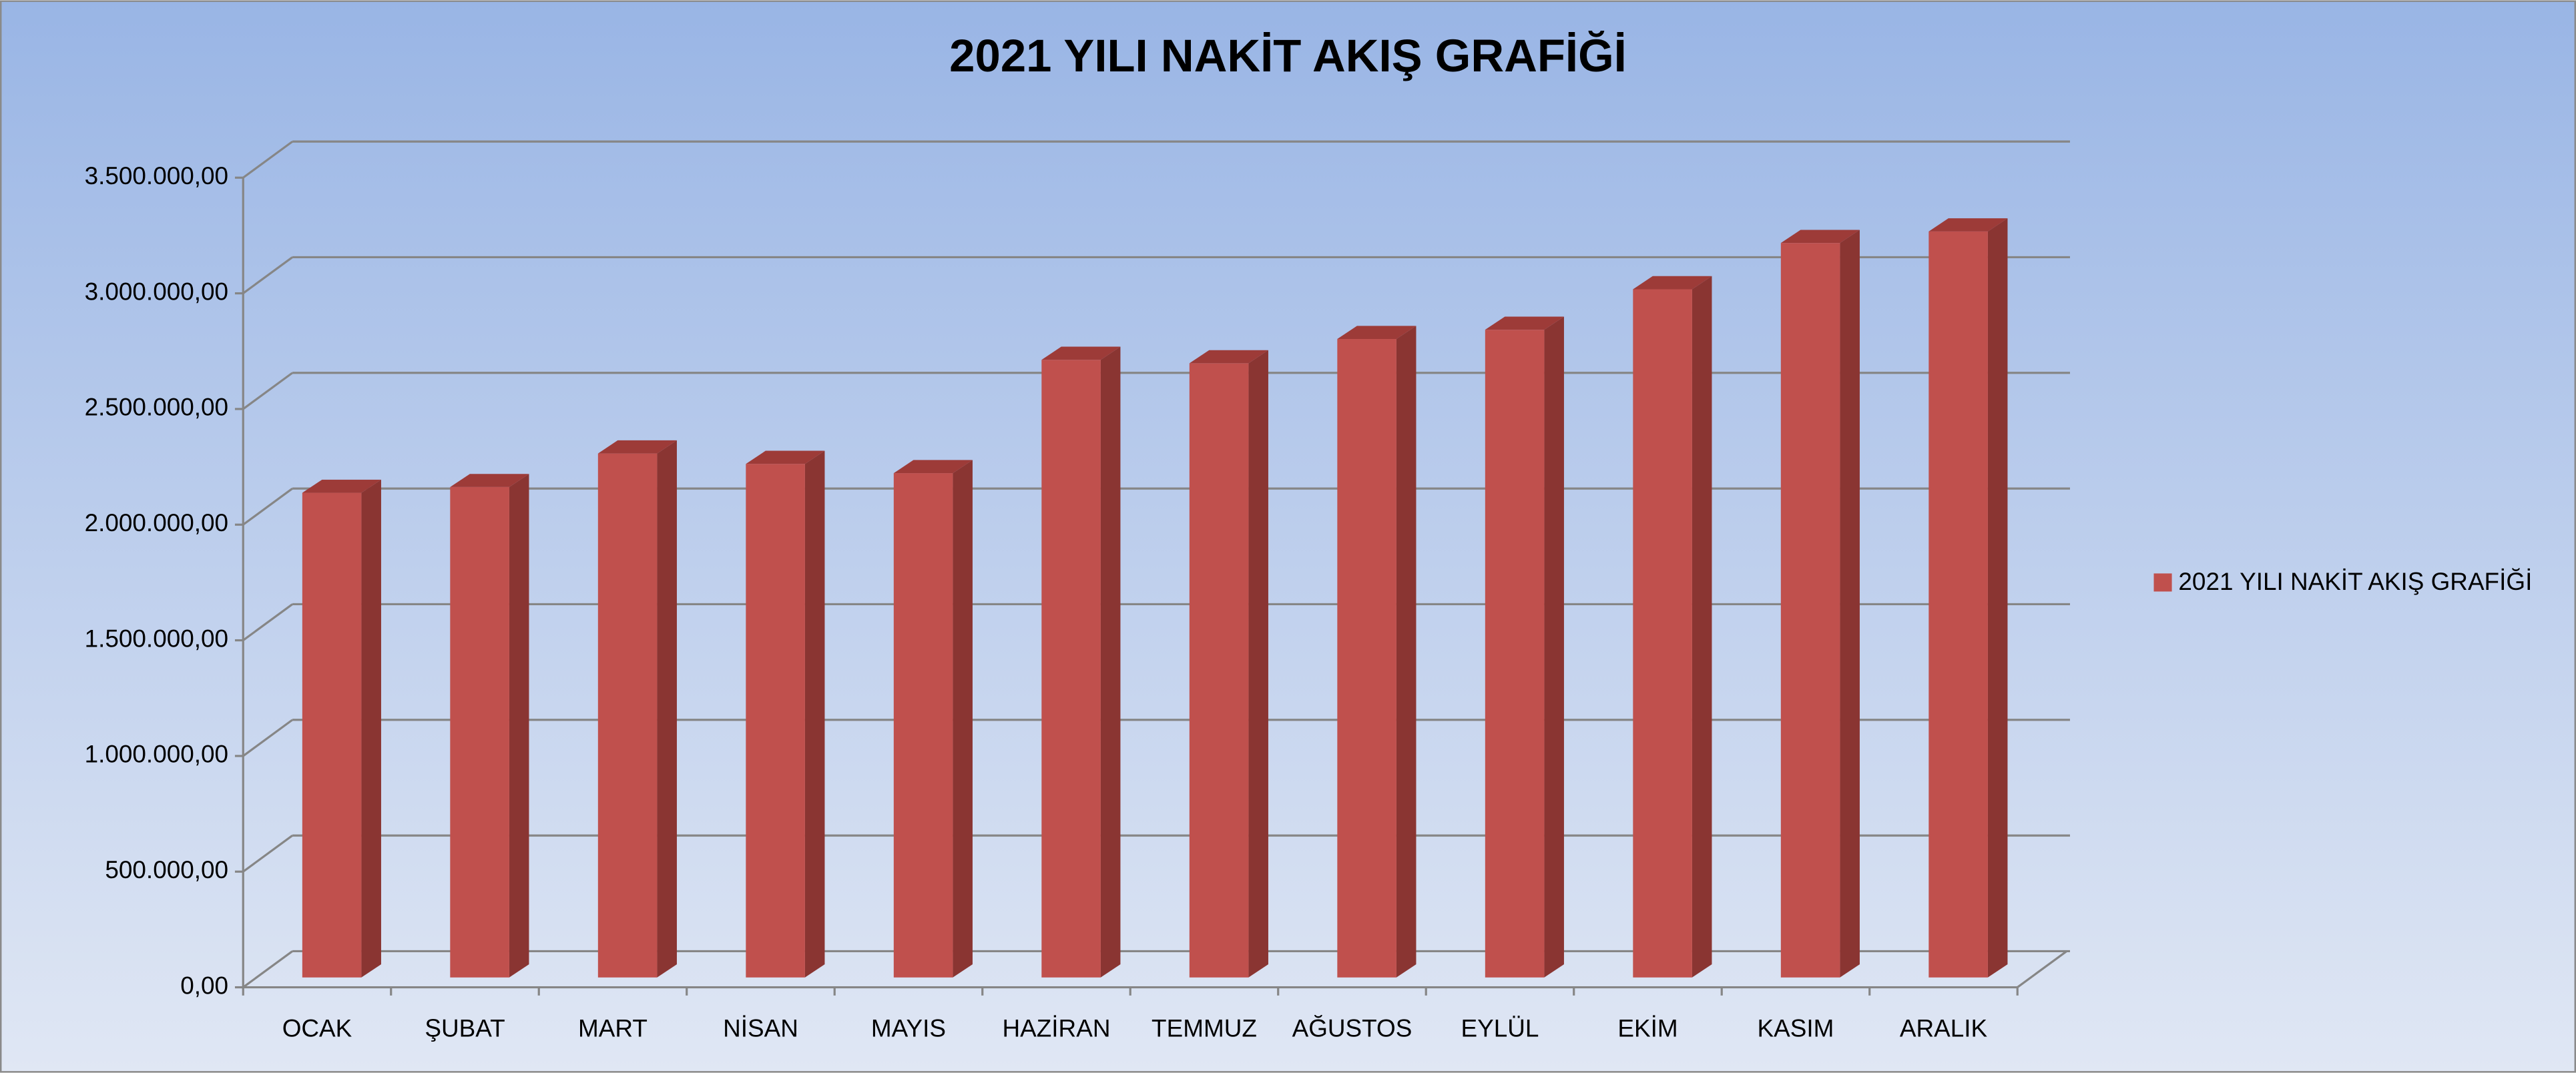 The height and width of the screenshot is (1073, 2576). What do you see at coordinates (1944, 1028) in the screenshot?
I see `x-tick-label: ARALIK` at bounding box center [1944, 1028].